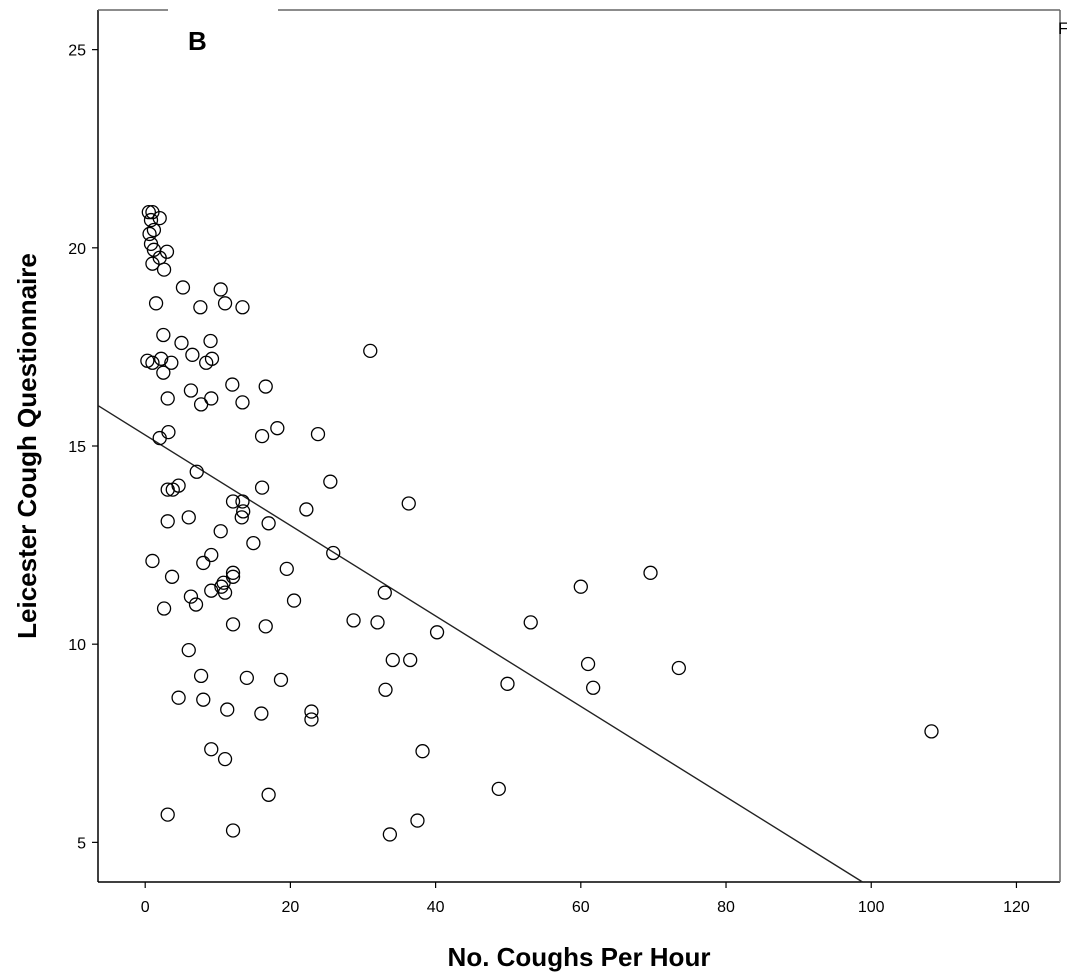  What do you see at coordinates (726, 907) in the screenshot?
I see `x-tick-label: 80` at bounding box center [726, 907].